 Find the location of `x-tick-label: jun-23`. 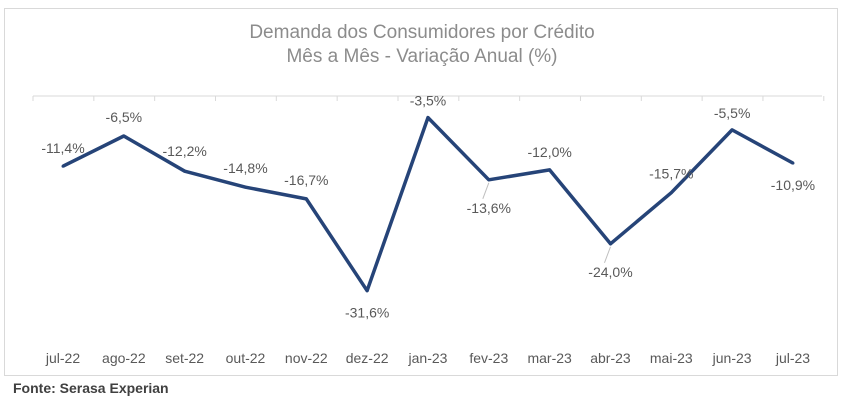

x-tick-label: jun-23 is located at coordinates (732, 358).